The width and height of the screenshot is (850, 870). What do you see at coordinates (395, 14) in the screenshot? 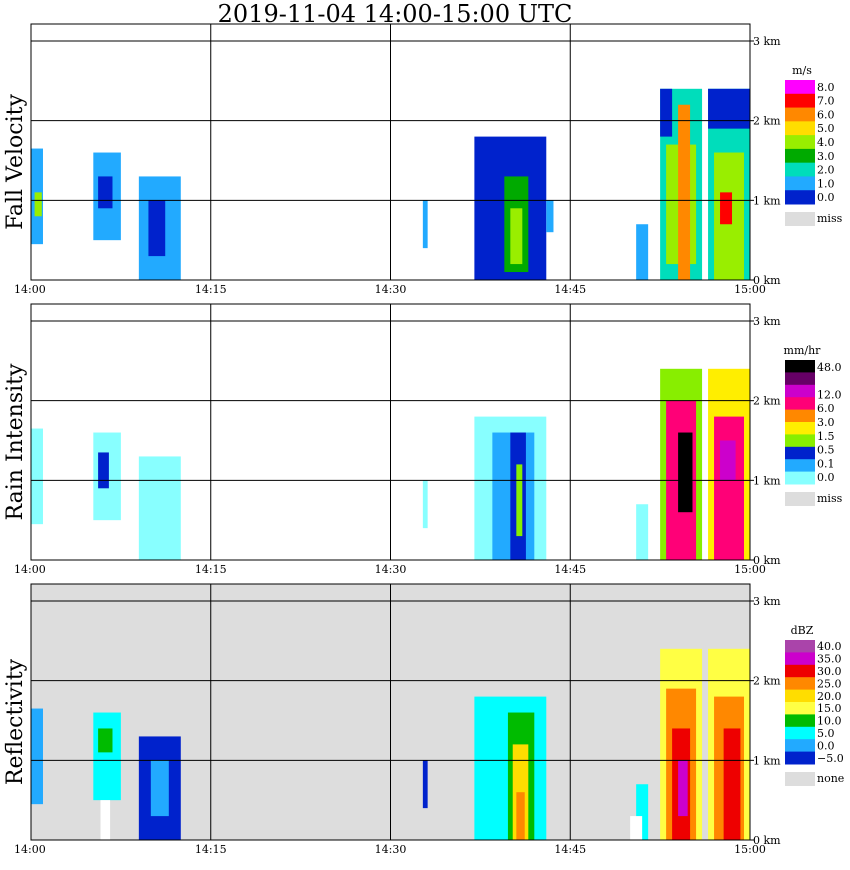
I see `chart-title: 2019-11-04 14:00-15:00 UTC` at bounding box center [395, 14].